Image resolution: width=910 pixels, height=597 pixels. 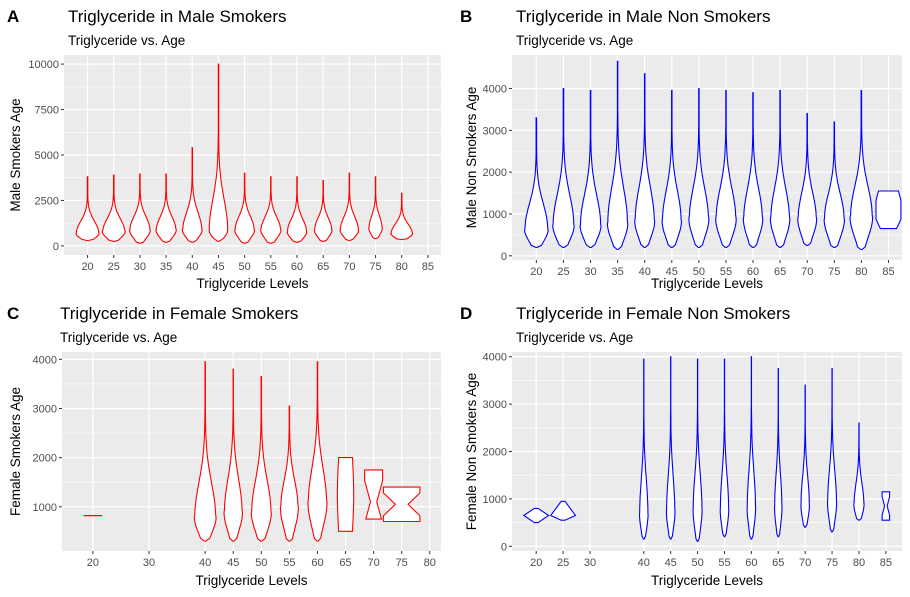 What do you see at coordinates (166, 267) in the screenshot?
I see `x-tick-label: 35` at bounding box center [166, 267].